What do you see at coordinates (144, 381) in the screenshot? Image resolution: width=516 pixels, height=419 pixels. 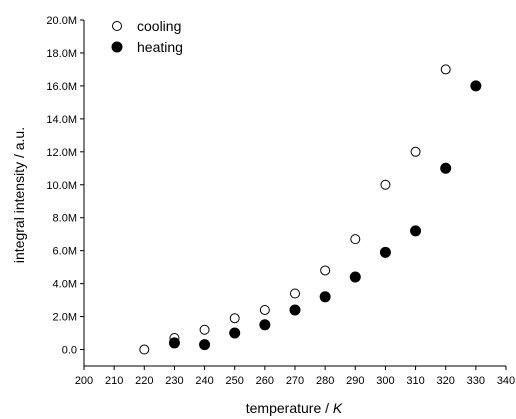 I see `x-tick-label: 220` at bounding box center [144, 381].